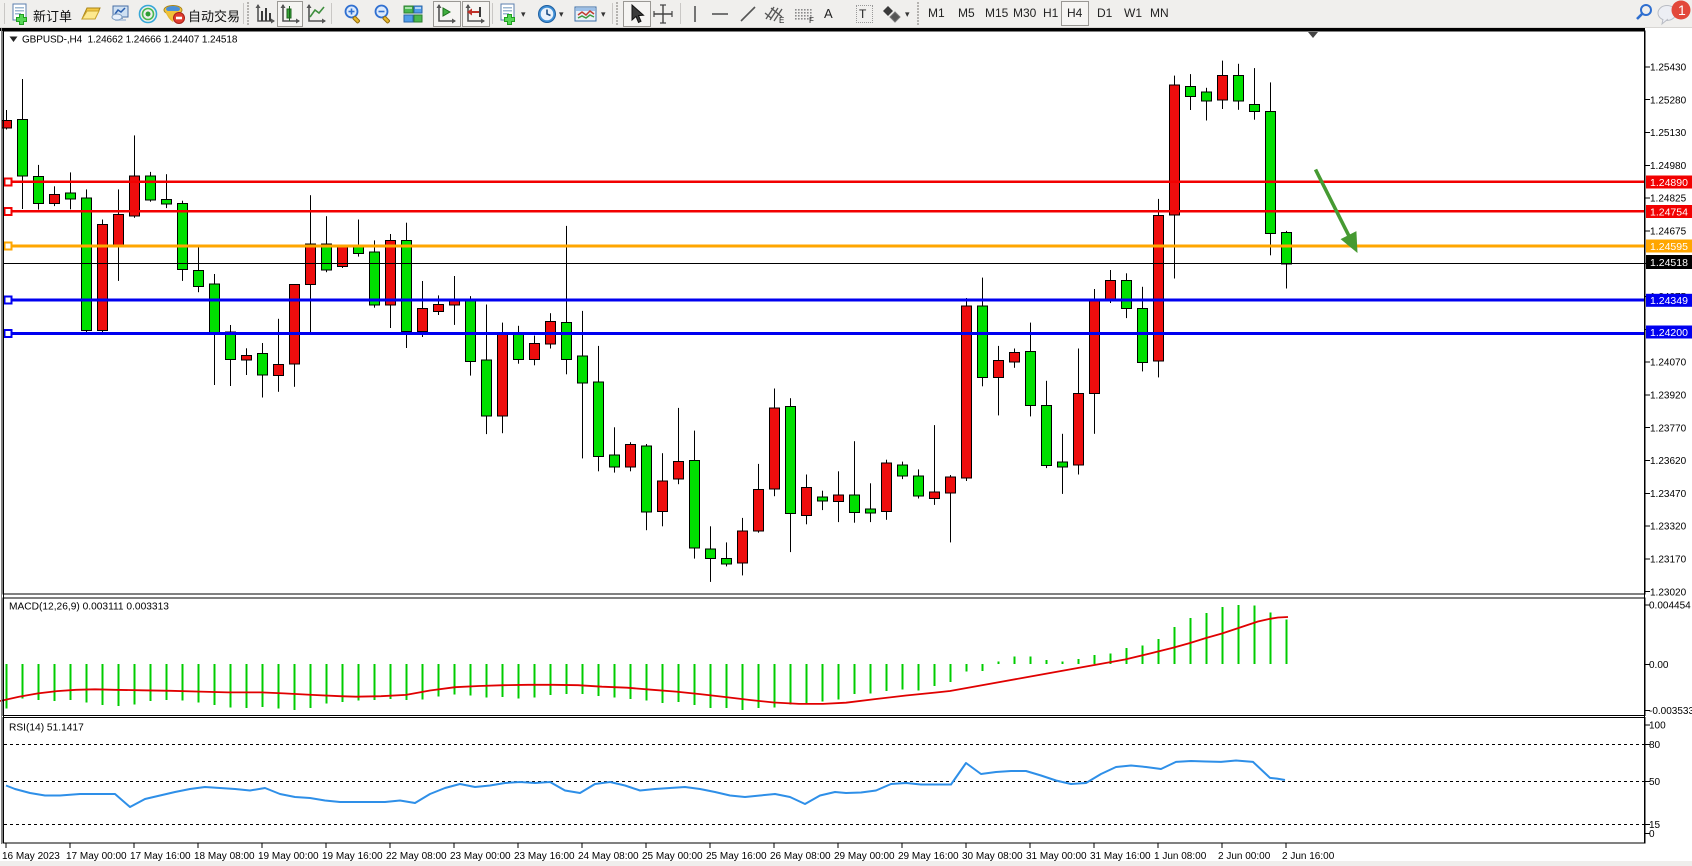  I want to click on svg-text: 1.24070, so click(1668, 363).